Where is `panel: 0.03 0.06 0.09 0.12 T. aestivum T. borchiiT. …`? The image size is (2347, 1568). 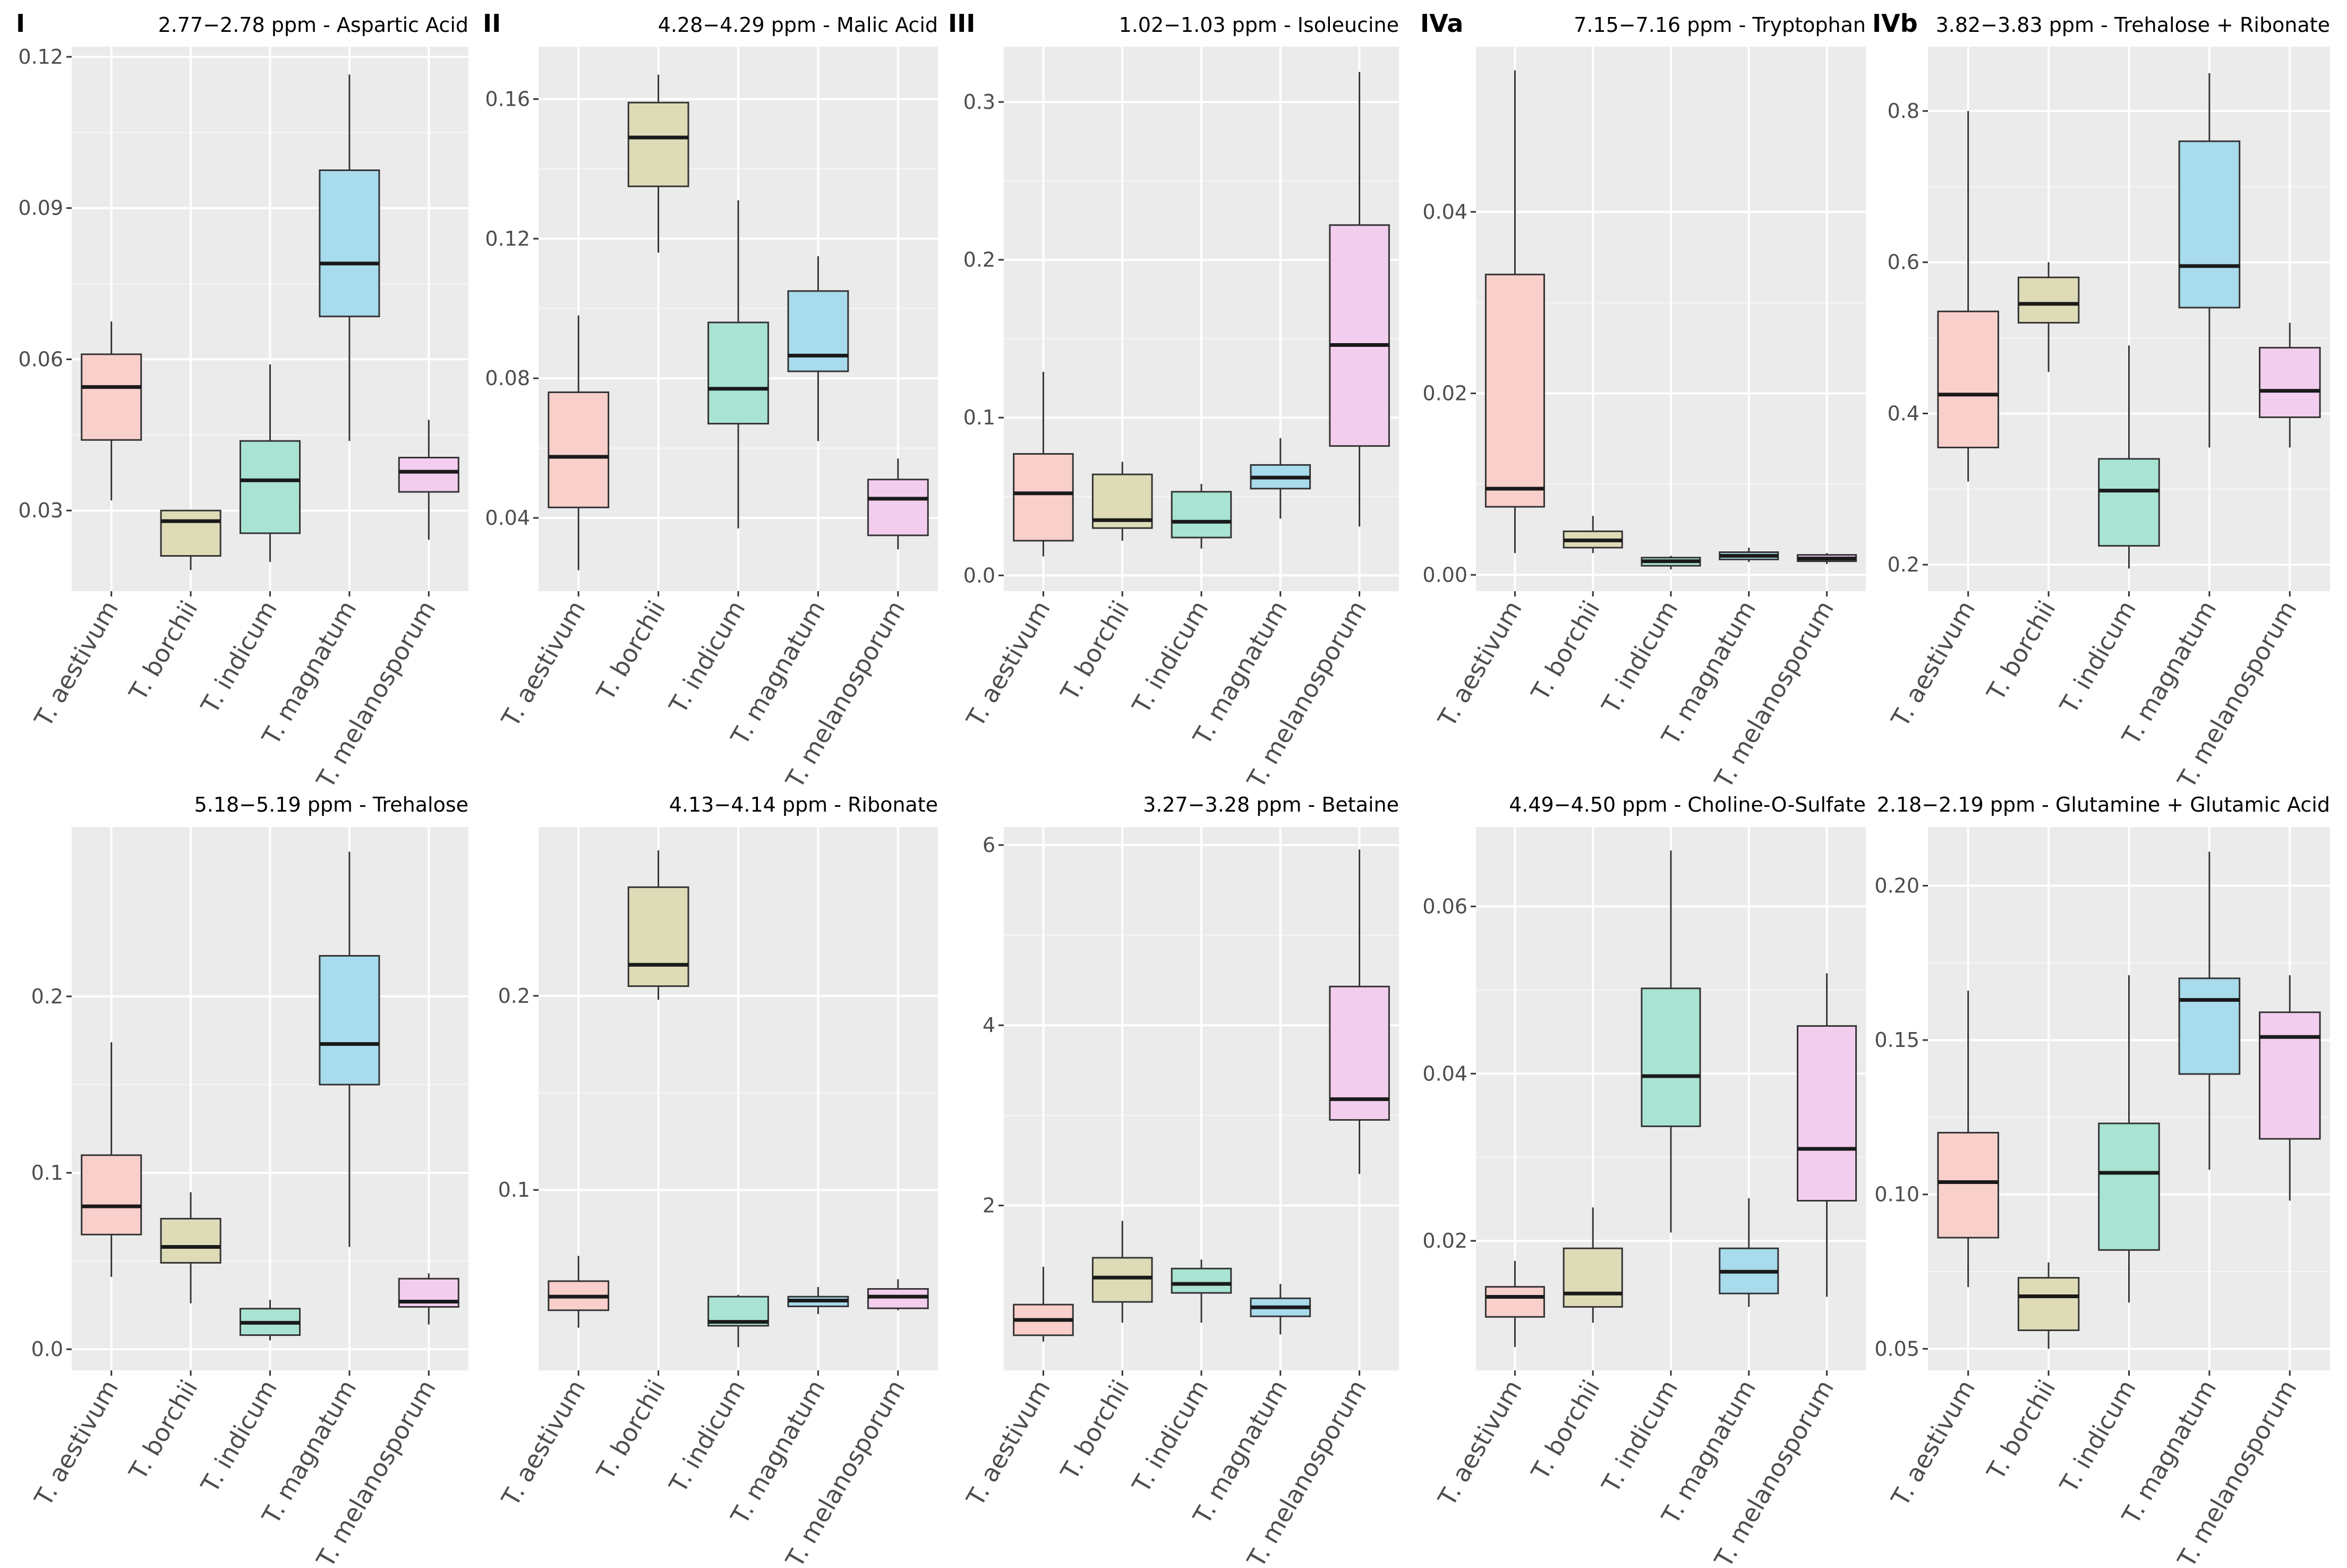
panel: 0.03 0.06 0.09 0.12 T. aestivum T. borchiiT. … is located at coordinates (242, 401).